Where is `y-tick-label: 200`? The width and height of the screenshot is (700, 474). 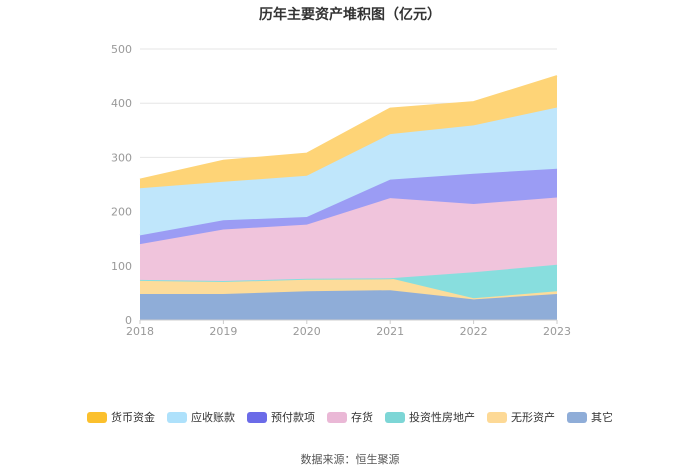
y-tick-label: 200 is located at coordinates (121, 212).